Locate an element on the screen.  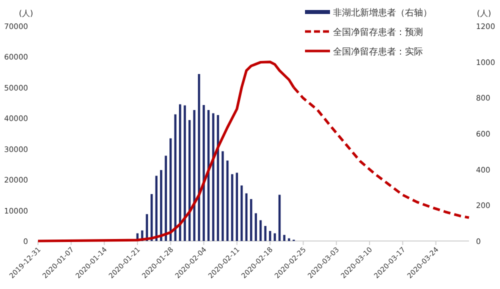
legend-label: 非湖北新增患者（右轴） is located at coordinates (382, 13).